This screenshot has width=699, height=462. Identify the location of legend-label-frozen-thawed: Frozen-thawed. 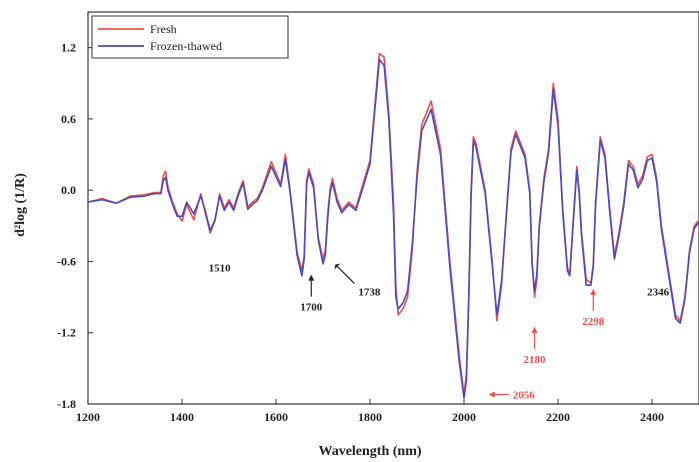
(186, 46).